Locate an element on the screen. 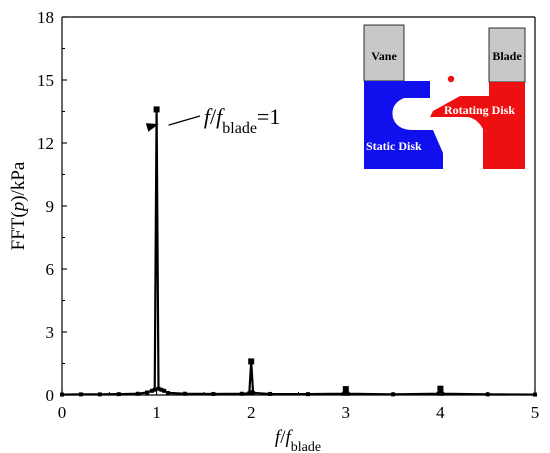 This screenshot has width=550, height=453. inset-static-disk is located at coordinates (403, 125).